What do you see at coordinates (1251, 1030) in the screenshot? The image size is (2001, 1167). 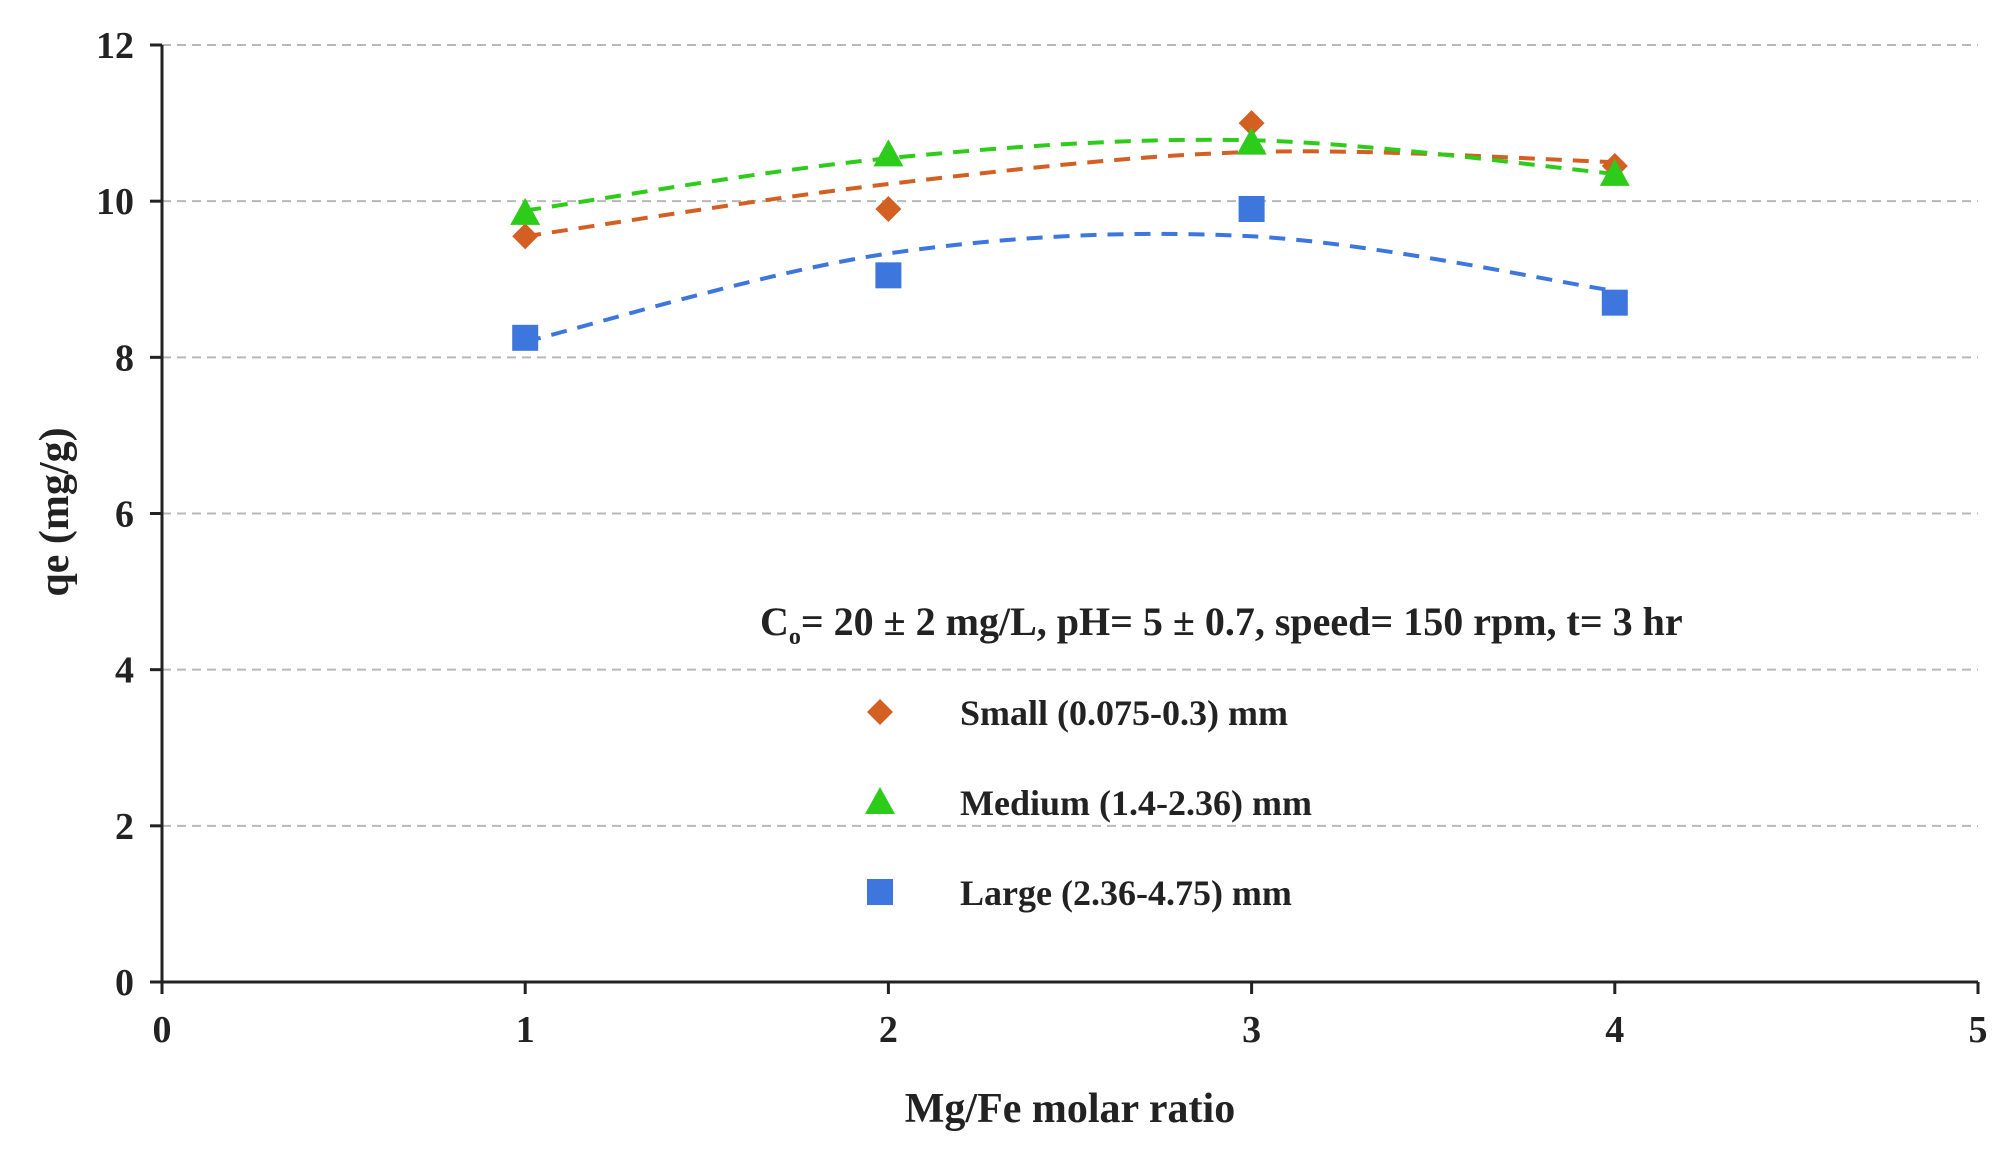 I see `x-tick-label-3: 3` at bounding box center [1251, 1030].